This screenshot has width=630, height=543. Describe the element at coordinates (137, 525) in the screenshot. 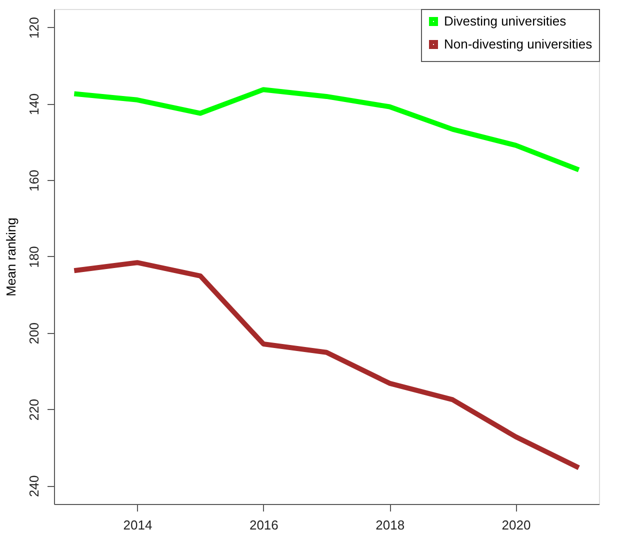

I see `x-tick-label: 2014` at that location.